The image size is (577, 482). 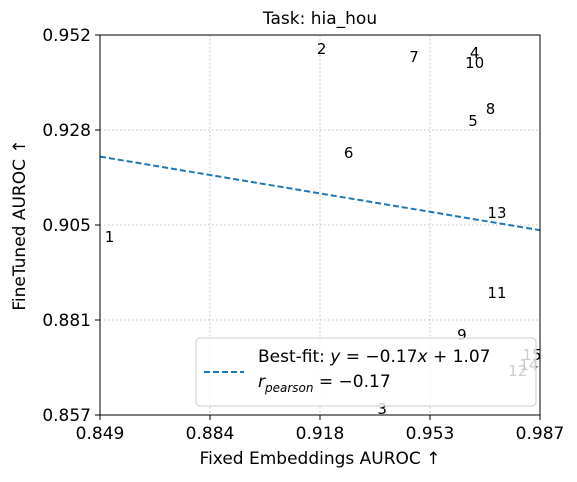 What do you see at coordinates (20, 224) in the screenshot?
I see `y-axis-label: FineTuned AUROC ↑` at bounding box center [20, 224].